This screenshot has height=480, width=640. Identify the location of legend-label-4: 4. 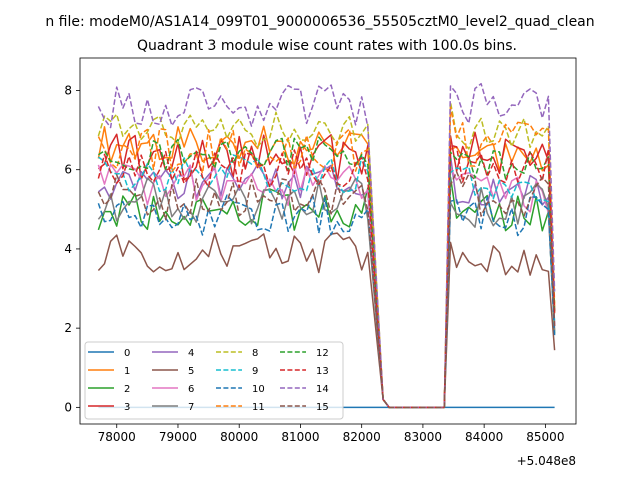
(191, 353).